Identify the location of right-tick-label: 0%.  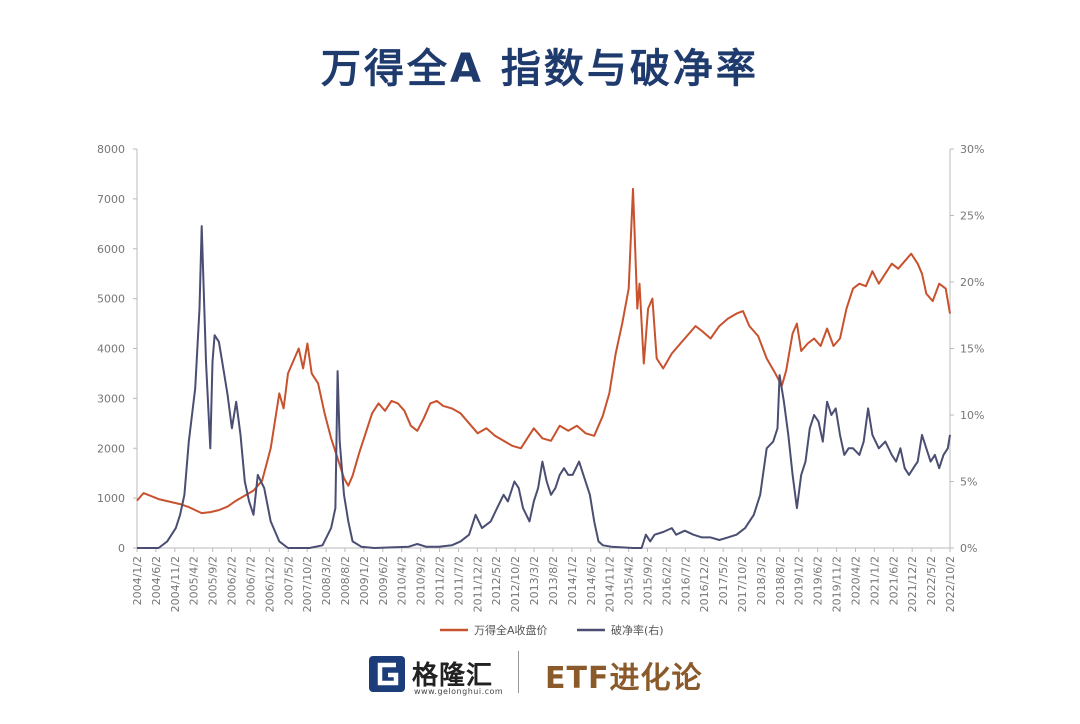
(968, 548).